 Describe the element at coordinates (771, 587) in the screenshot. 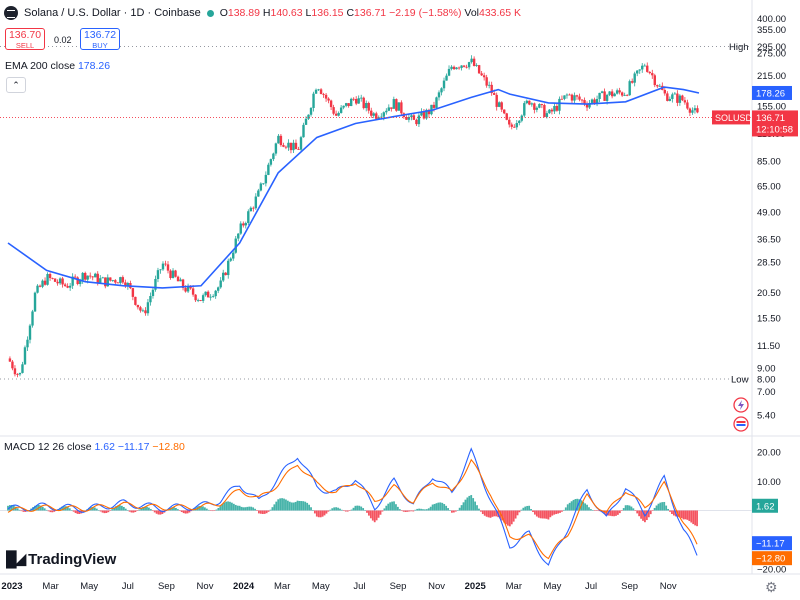

I see `settings-gear-icon: ⚙` at that location.